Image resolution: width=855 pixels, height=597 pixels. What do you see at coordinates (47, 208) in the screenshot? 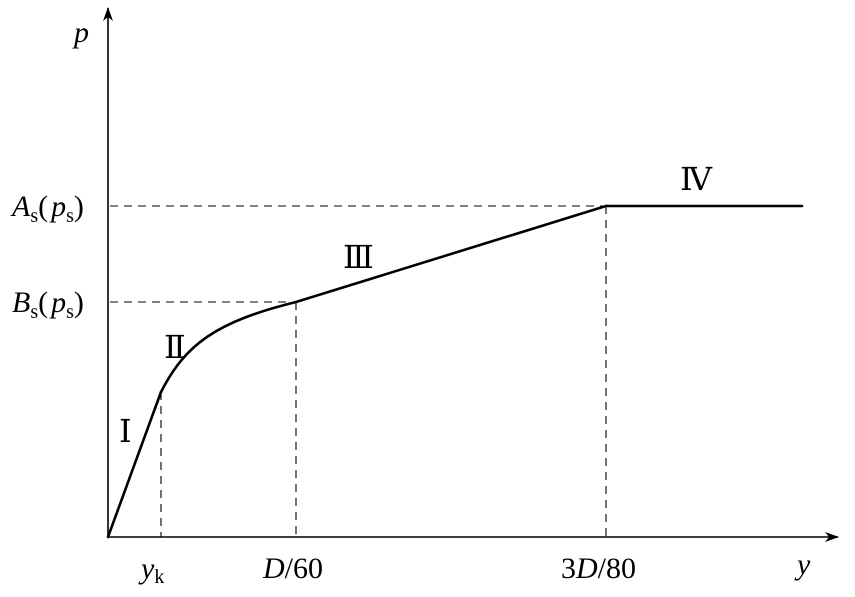
I see `level-a-label: As(ps)` at bounding box center [47, 208].